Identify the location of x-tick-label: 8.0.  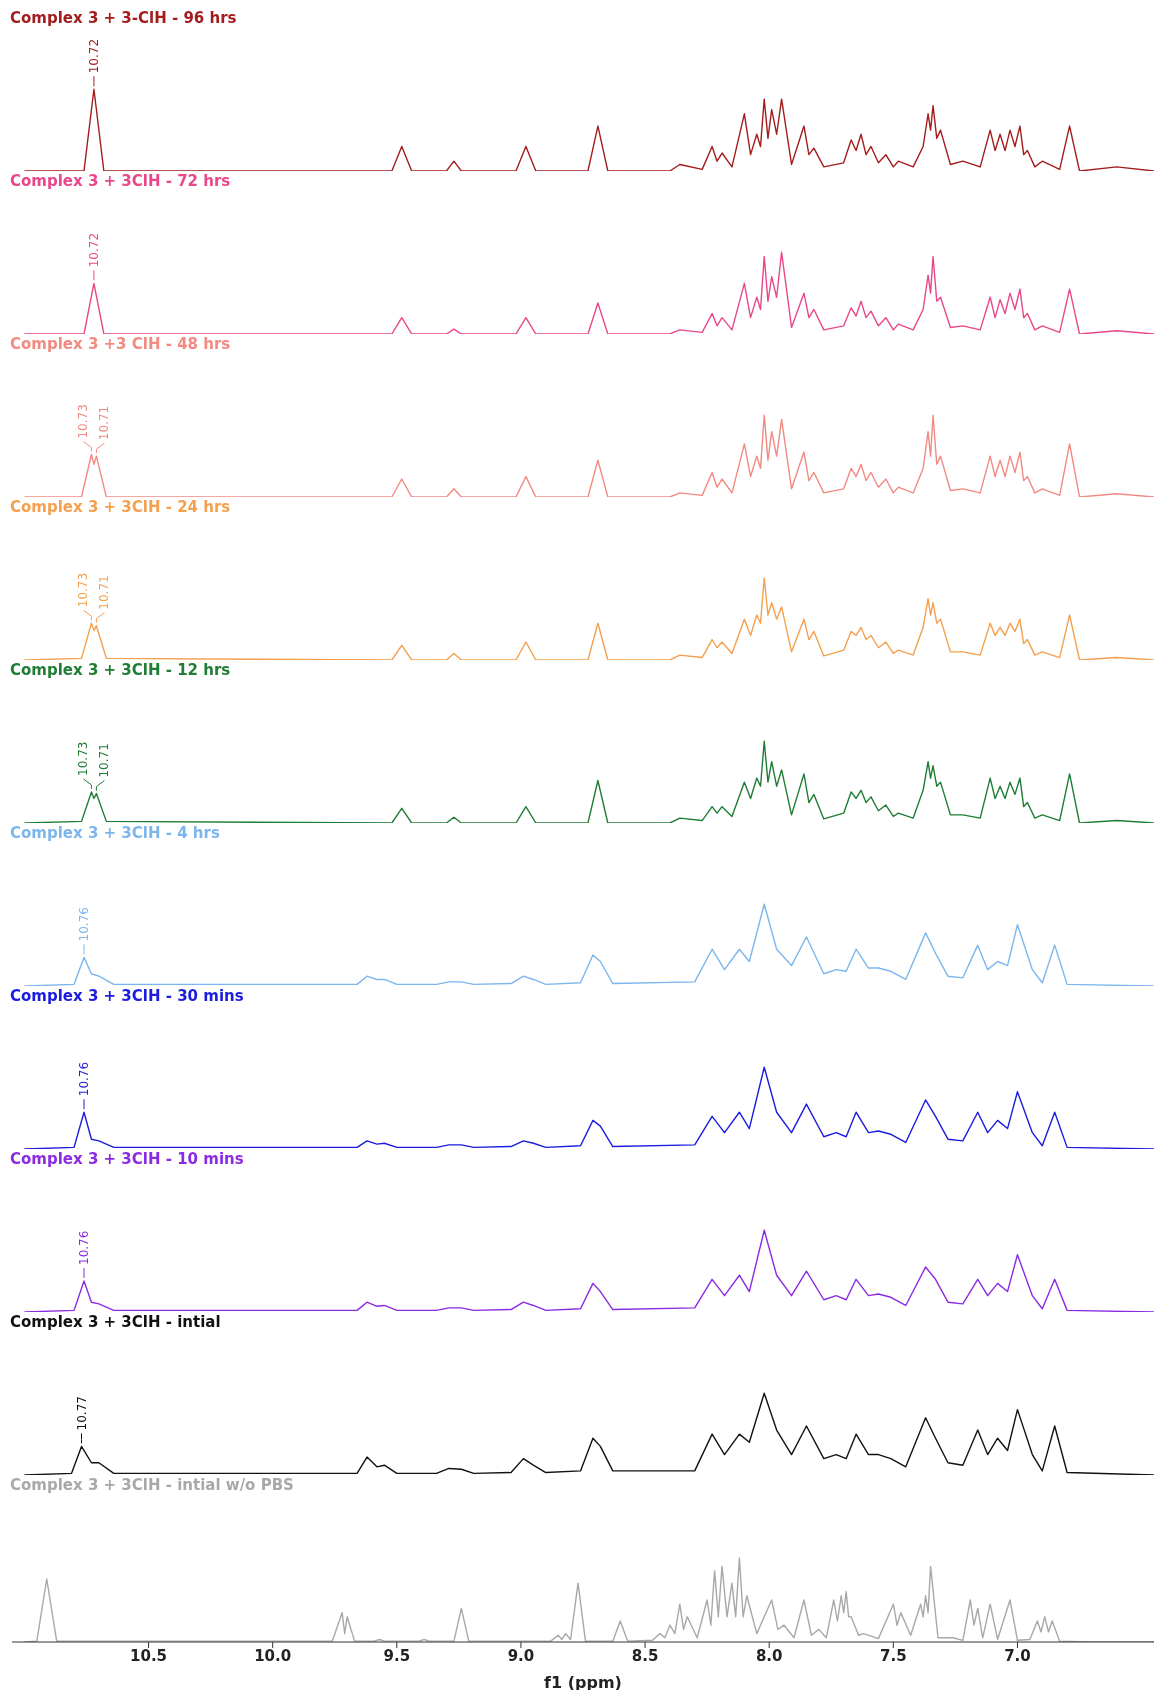
(769, 1655).